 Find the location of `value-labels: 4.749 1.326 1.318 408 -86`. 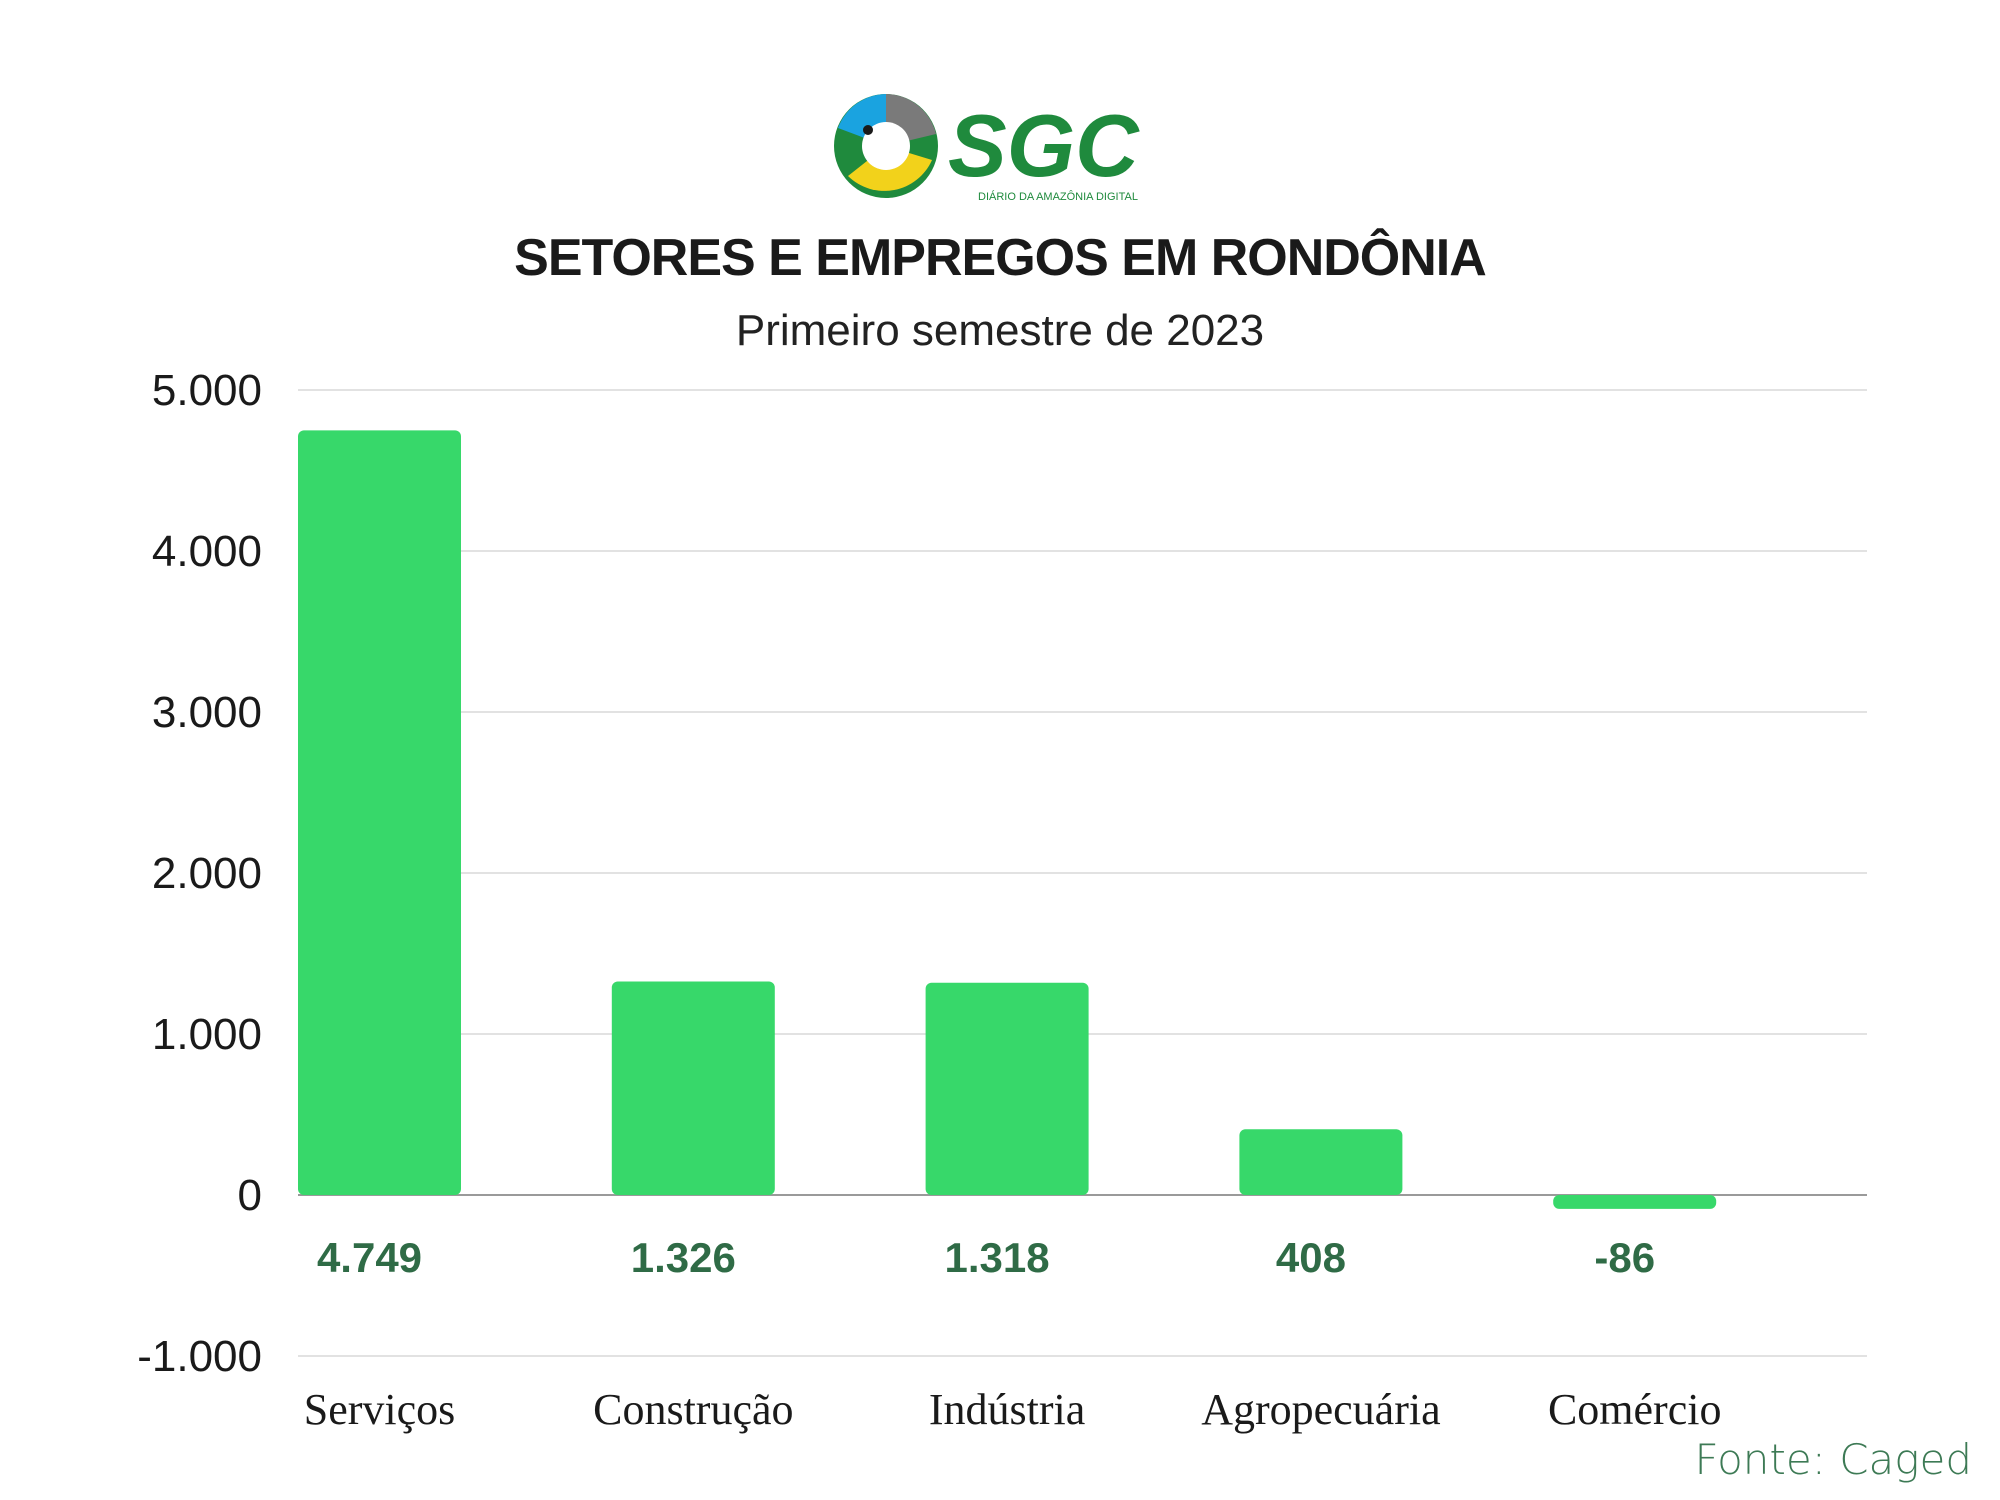

value-labels: 4.749 1.326 1.318 408 -86 is located at coordinates (986, 1257).